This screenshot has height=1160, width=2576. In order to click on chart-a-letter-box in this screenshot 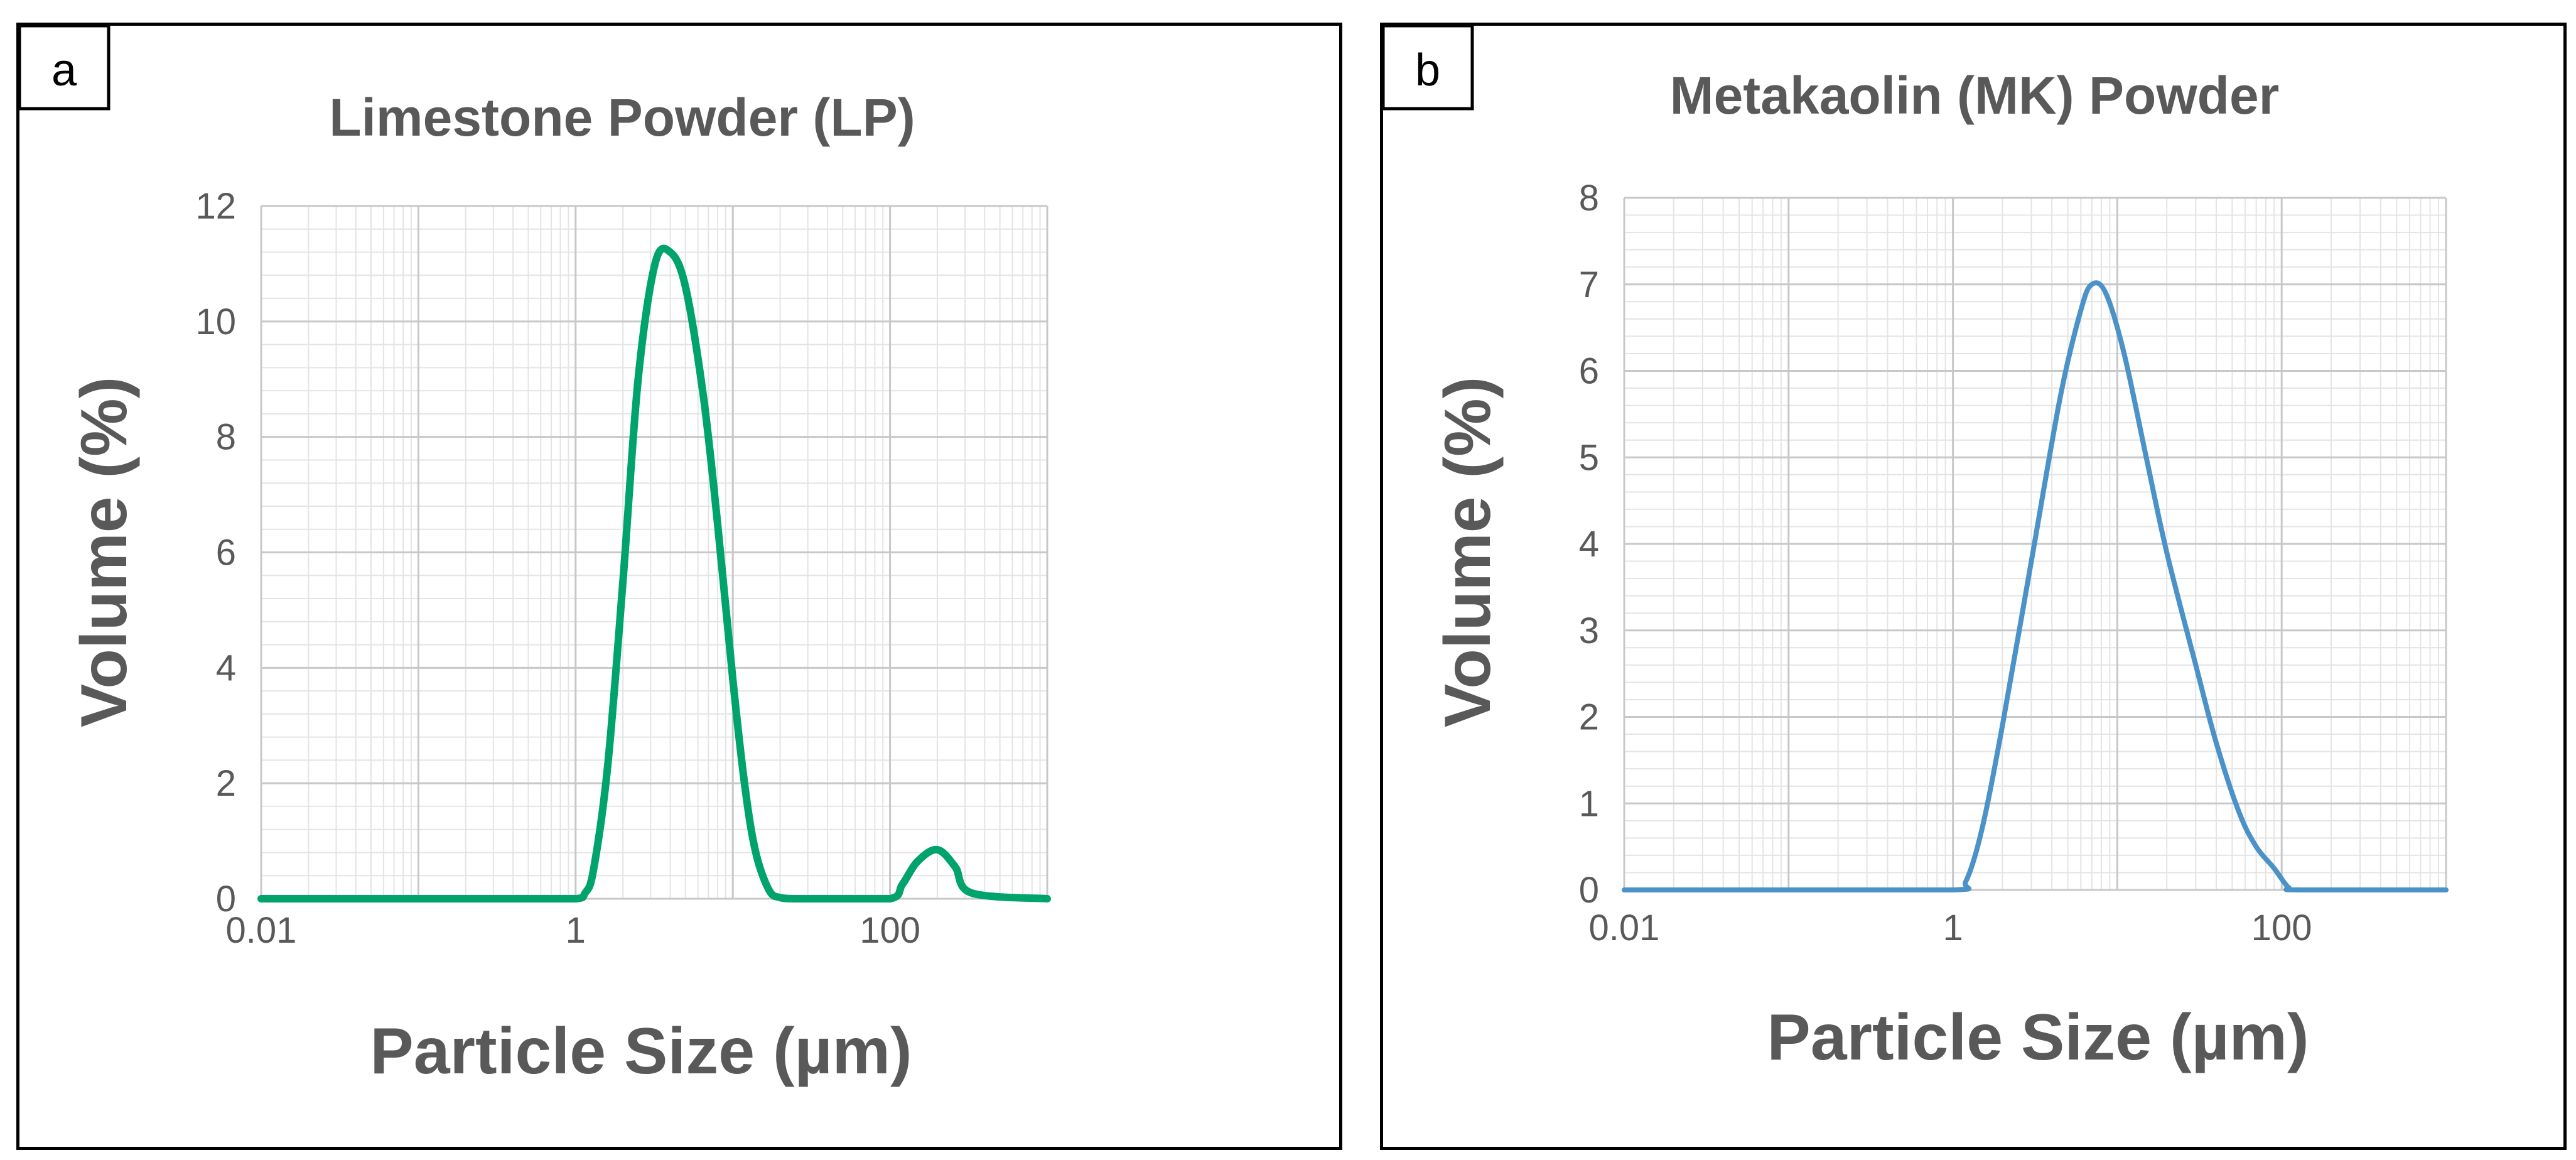, I will do `click(64, 67)`.